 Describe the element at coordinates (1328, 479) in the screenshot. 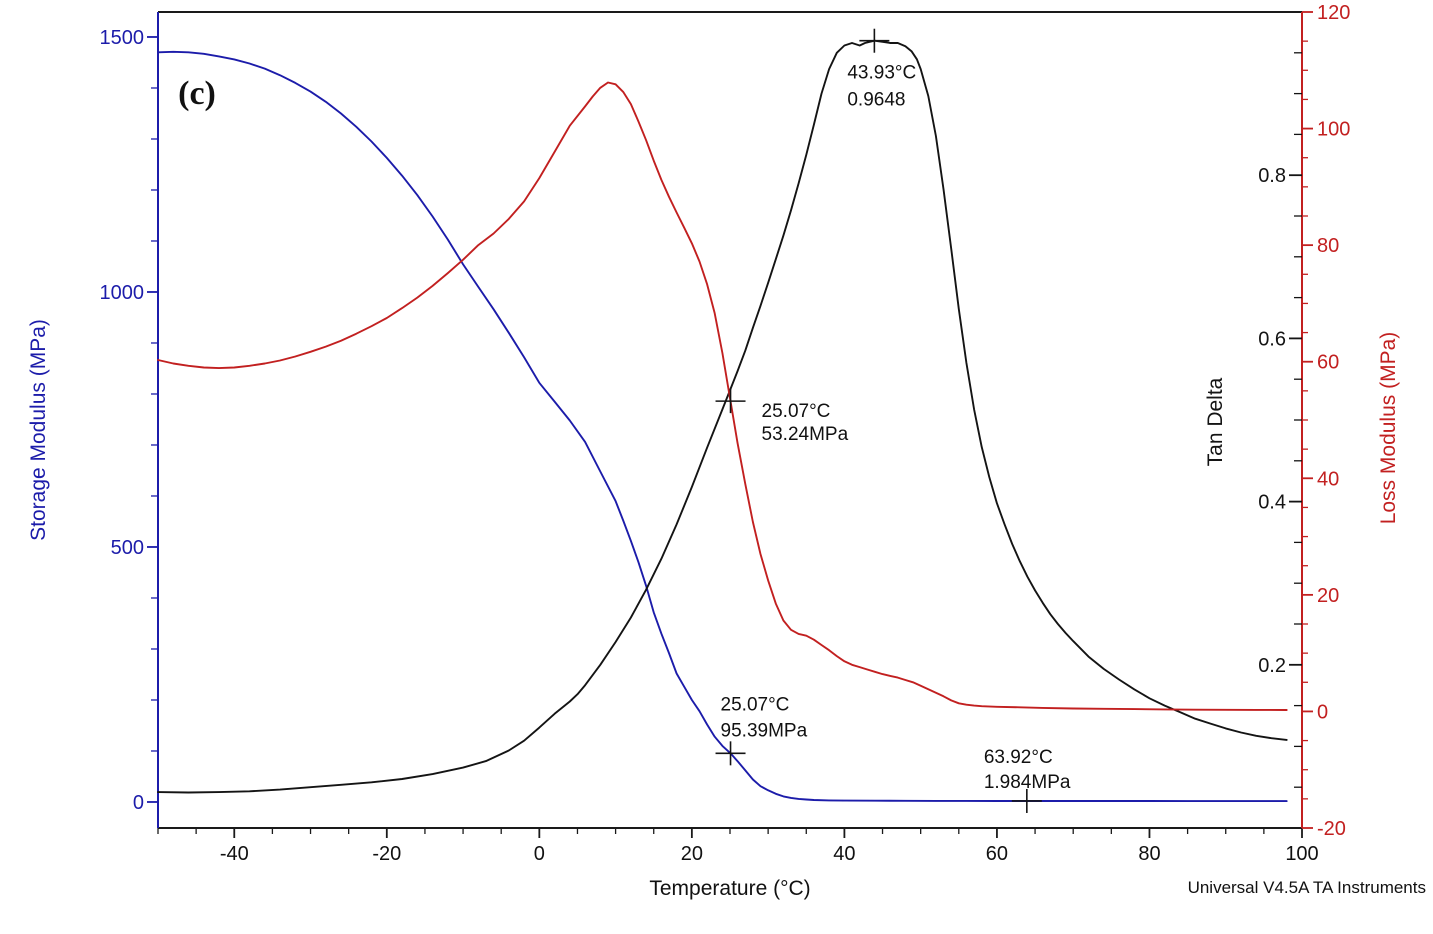

I see `loss-tick-label: 40` at that location.